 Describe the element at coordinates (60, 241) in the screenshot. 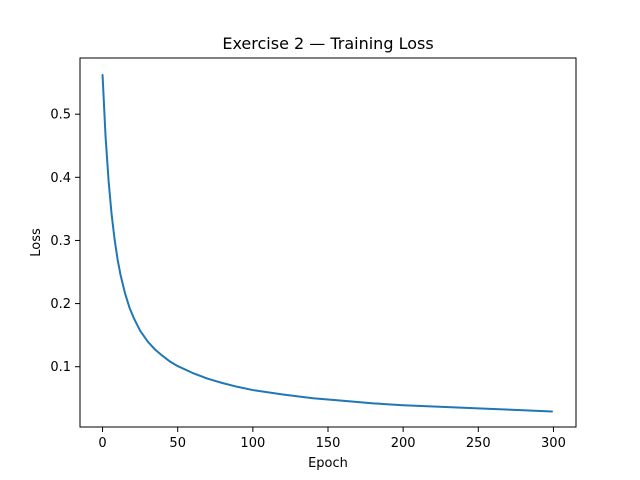

I see `y-tick-label: 0.3` at that location.